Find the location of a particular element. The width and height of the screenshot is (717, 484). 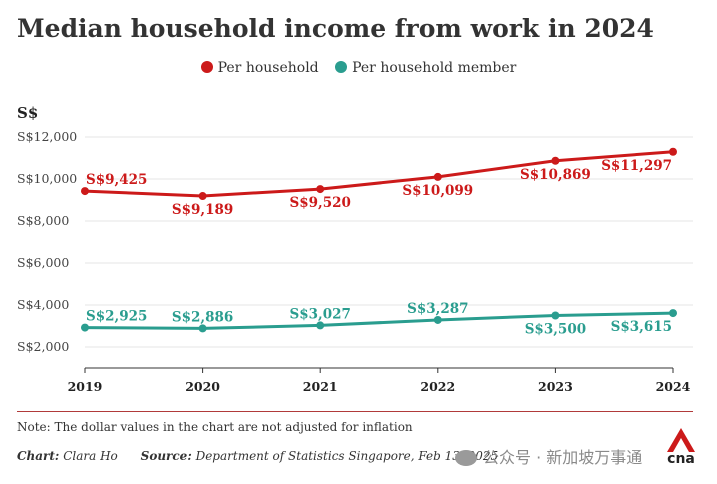

legend-item-member: Per household member is located at coordinates (425, 68).